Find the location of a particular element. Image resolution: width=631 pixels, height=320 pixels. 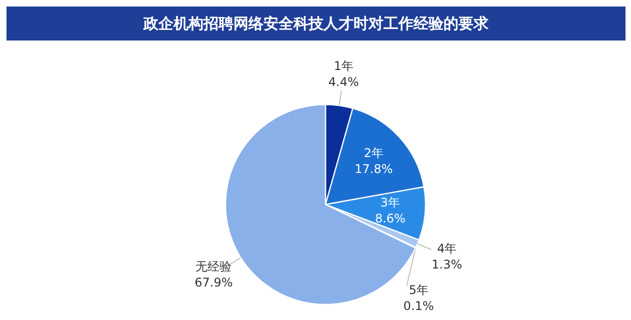

data-label: 67.9% is located at coordinates (213, 283).